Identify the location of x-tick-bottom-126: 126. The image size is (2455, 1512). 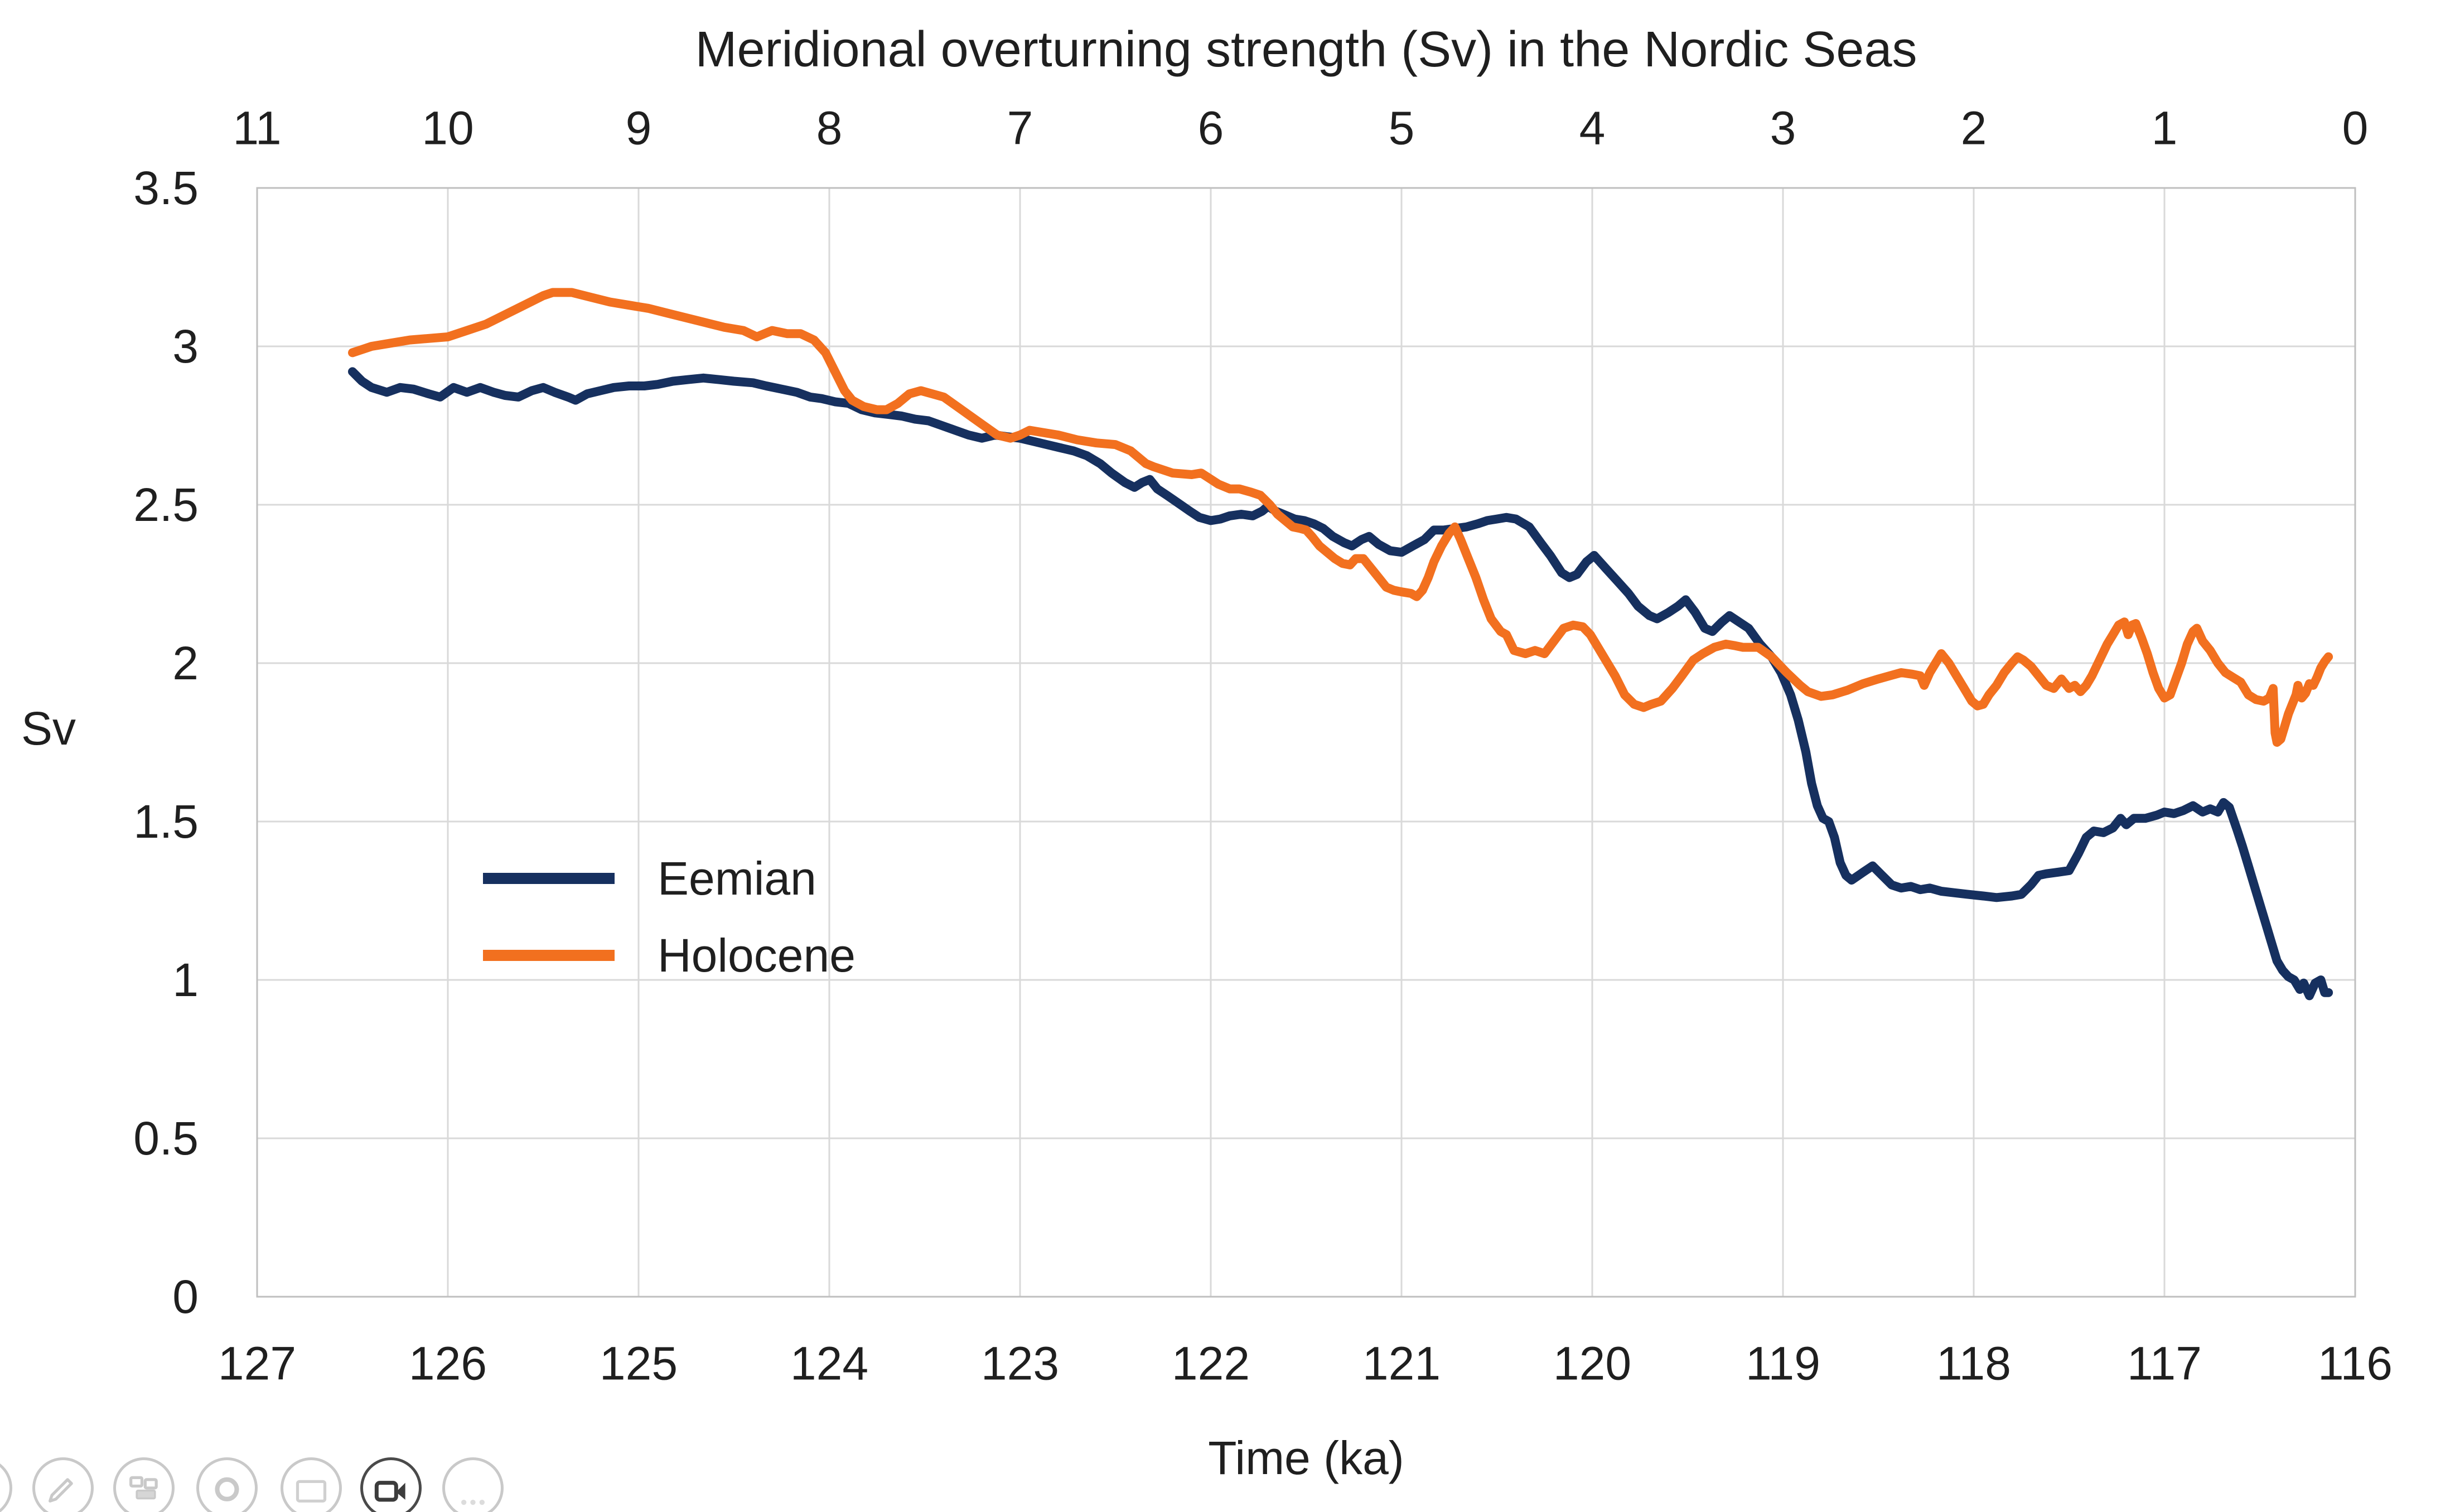
(447, 1363).